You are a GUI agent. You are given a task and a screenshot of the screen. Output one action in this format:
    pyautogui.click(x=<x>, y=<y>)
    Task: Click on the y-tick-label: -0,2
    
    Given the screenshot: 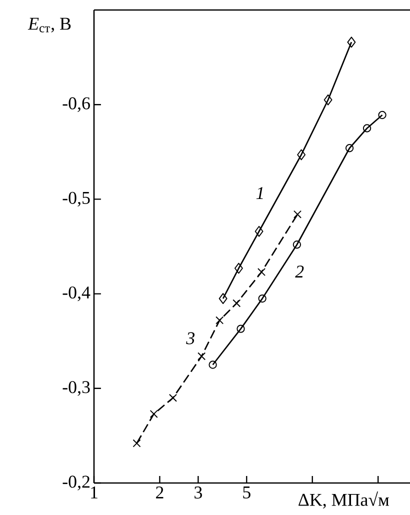 What is the action you would take?
    pyautogui.click(x=76, y=483)
    